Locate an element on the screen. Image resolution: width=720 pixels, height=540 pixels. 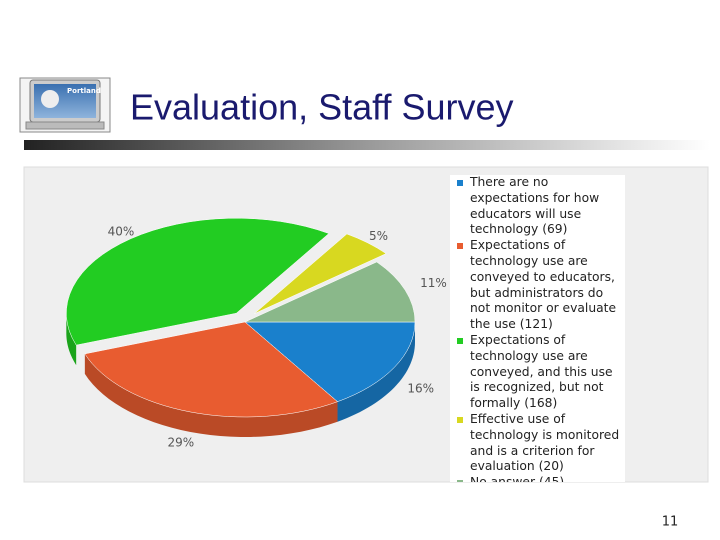
value-label: 29% is located at coordinates (180, 442).